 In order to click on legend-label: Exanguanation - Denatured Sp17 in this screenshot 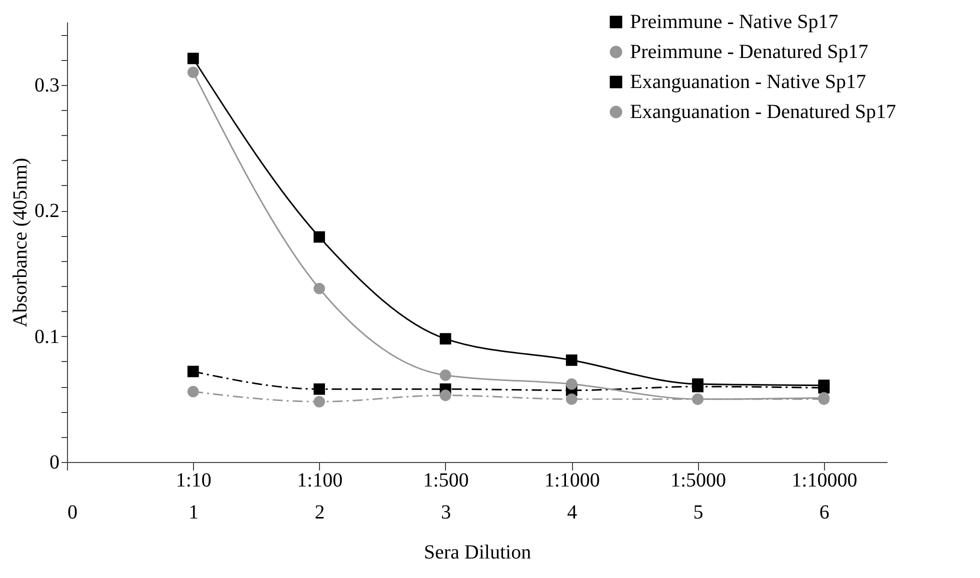, I will do `click(763, 112)`.